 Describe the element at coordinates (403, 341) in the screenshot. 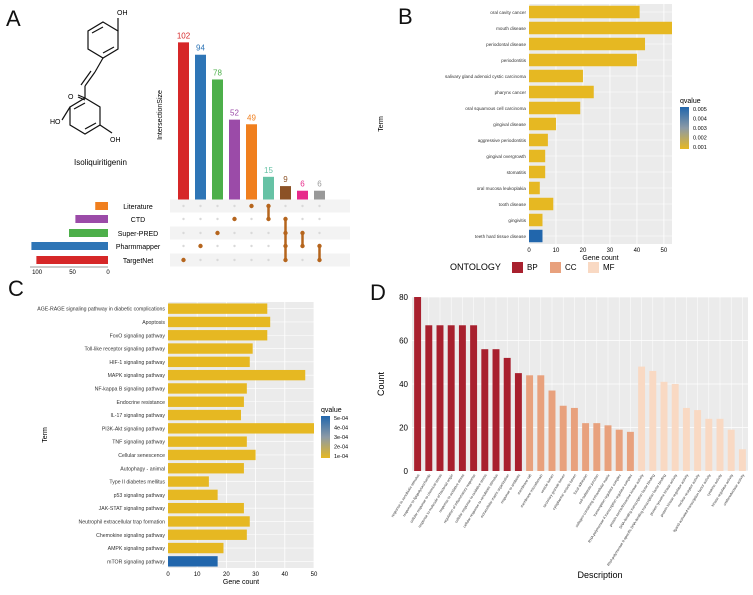

I see `y-tick-label: 60` at that location.